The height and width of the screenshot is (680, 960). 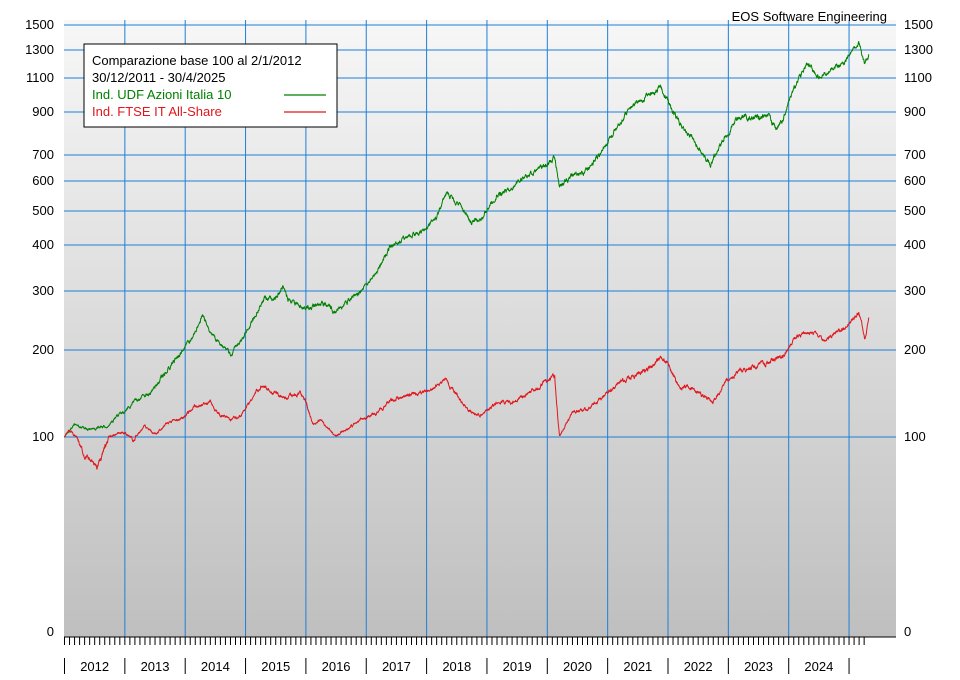 I want to click on x-tick-label: 2023, so click(x=758, y=666).